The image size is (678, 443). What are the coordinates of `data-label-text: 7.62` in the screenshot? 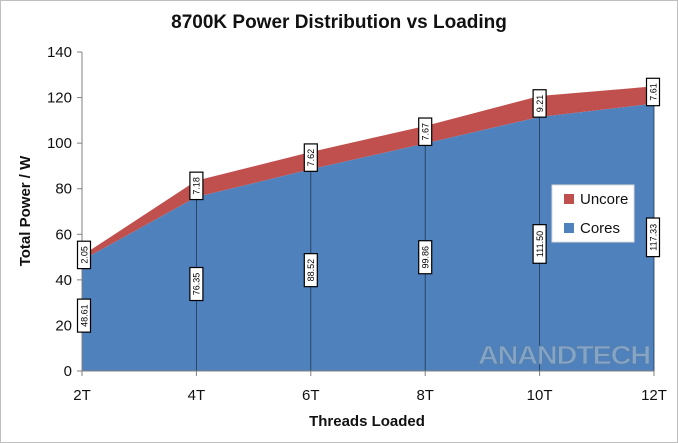 It's located at (311, 158).